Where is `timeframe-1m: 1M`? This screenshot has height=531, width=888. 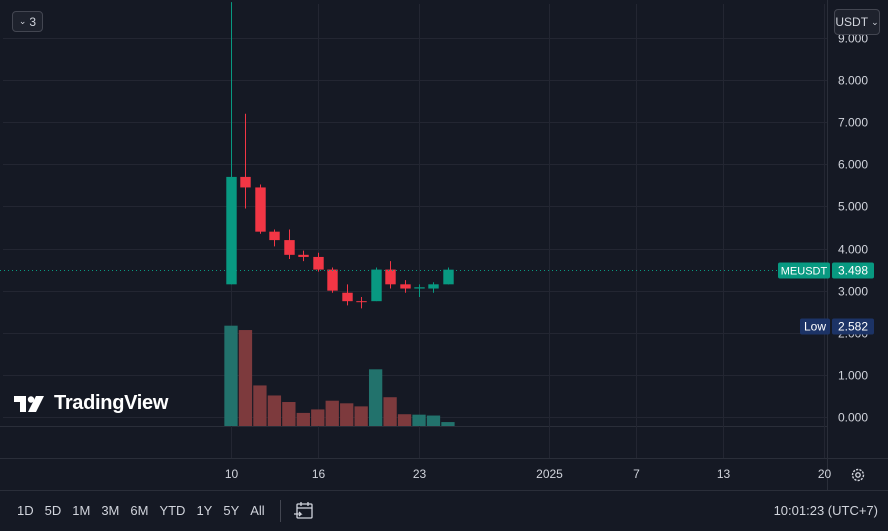 timeframe-1m: 1M is located at coordinates (81, 510).